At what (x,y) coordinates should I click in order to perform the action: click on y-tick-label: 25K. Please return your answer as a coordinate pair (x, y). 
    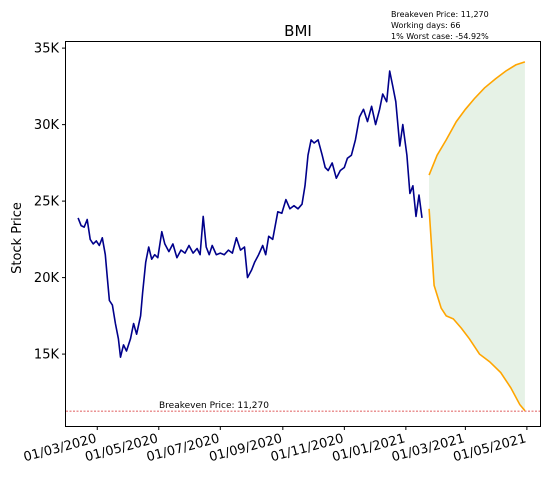
    Looking at the image, I should click on (47, 202).